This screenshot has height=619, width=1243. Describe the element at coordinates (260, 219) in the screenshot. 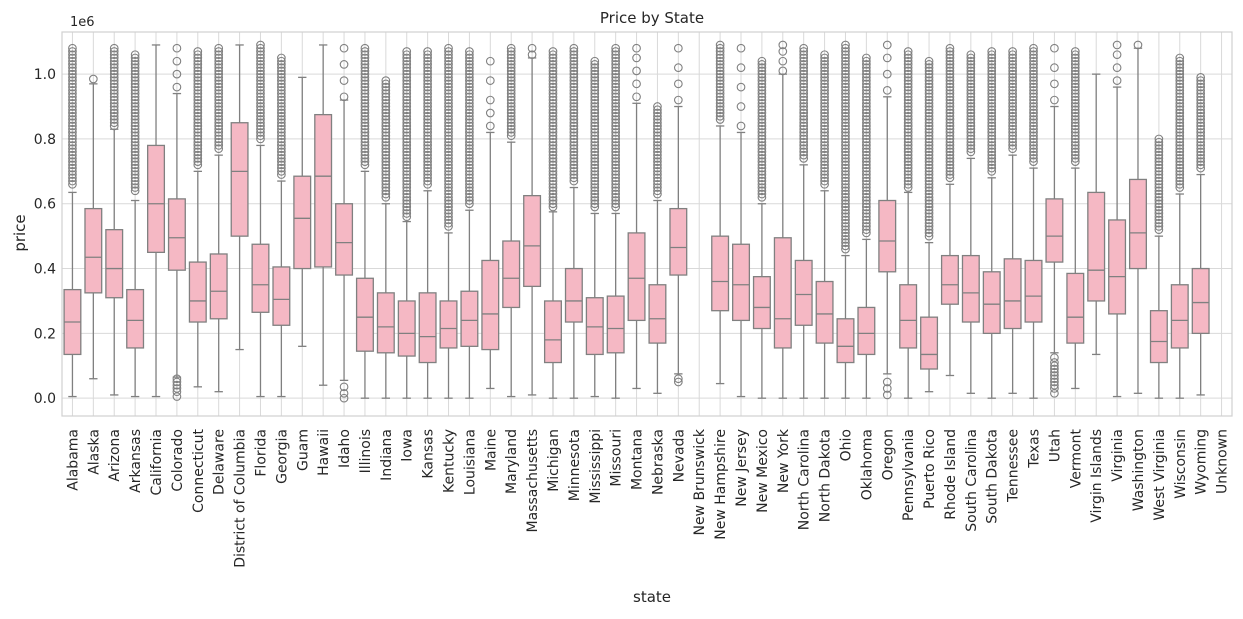

I see `box-florida` at that location.